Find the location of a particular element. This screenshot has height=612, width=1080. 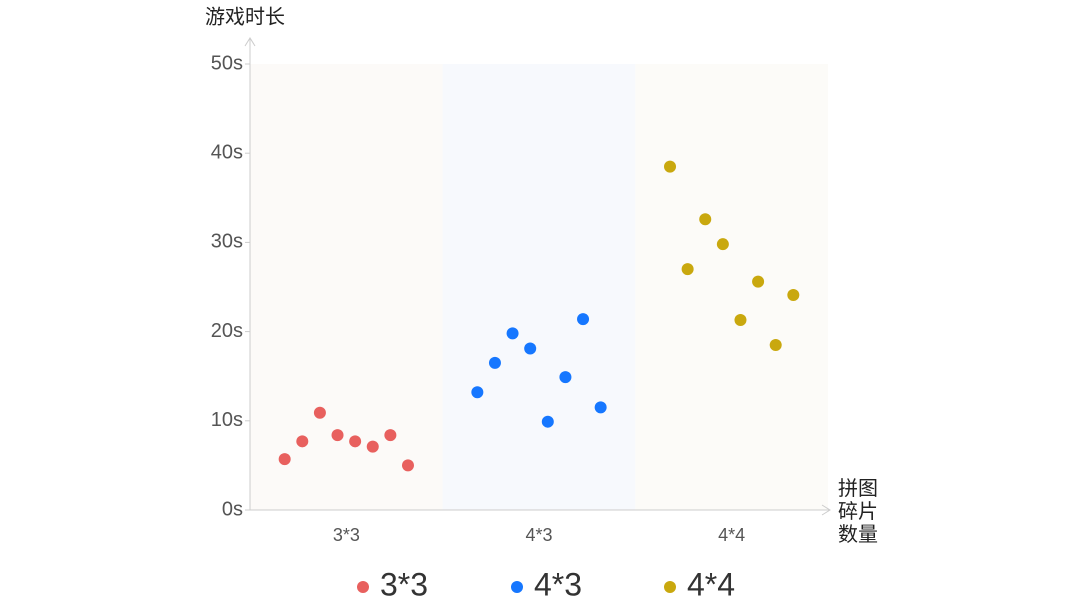

x-axis is located at coordinates (540, 510).